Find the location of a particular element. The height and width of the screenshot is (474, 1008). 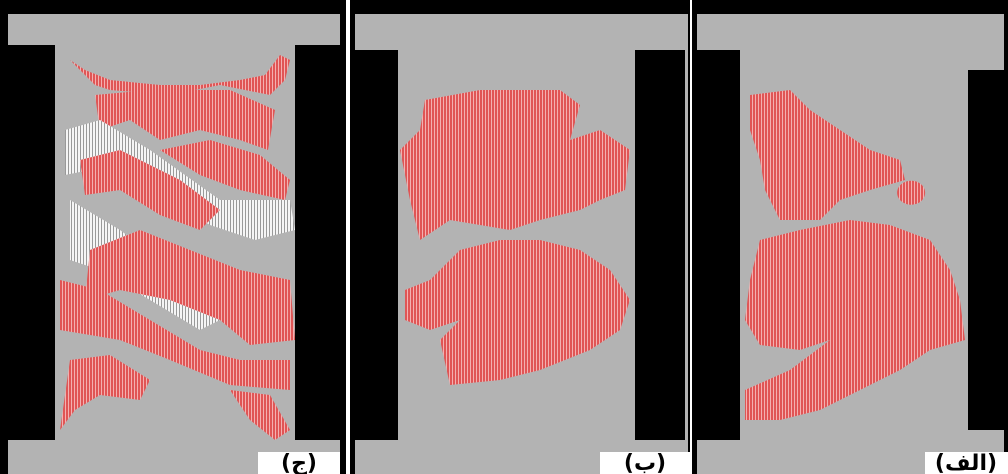

panel-label: (ج) is located at coordinates (299, 462).